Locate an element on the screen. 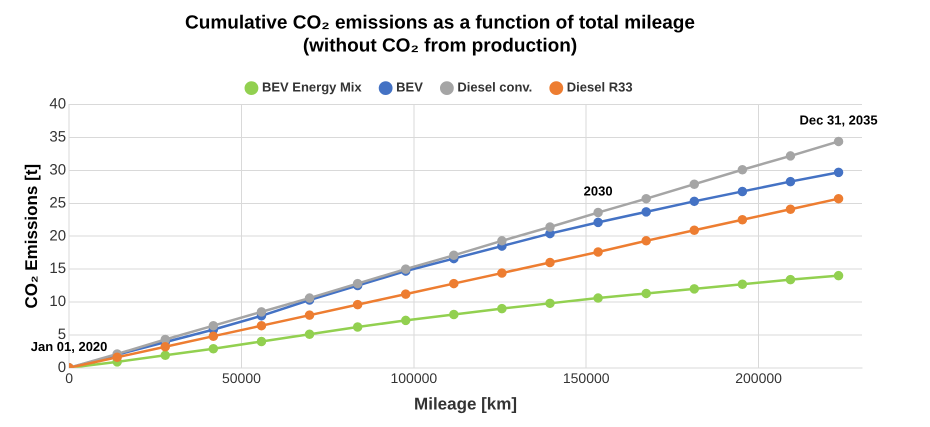 This screenshot has height=427, width=930. y-tick-label: 15 is located at coordinates (57, 269).